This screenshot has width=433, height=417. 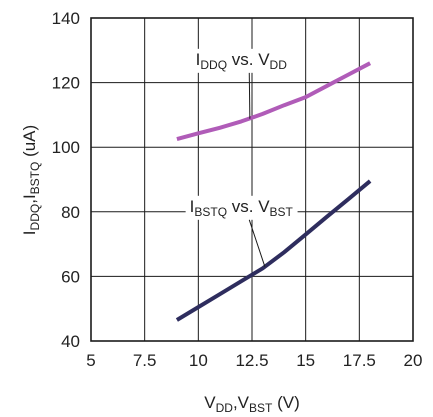 What do you see at coordinates (225, 408) in the screenshot?
I see `x-axis-title-part: DD` at bounding box center [225, 408].